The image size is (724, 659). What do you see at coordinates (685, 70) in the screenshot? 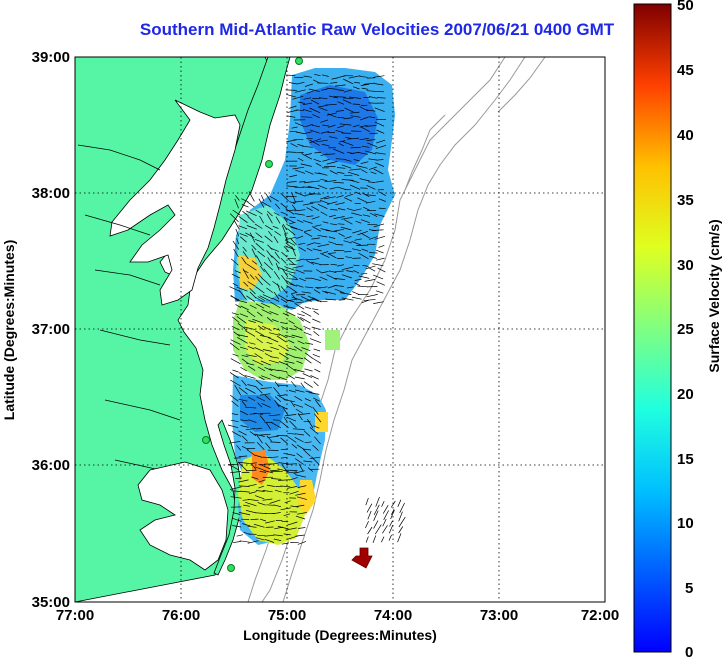
I see `colorbar-tick: 45` at bounding box center [685, 70].